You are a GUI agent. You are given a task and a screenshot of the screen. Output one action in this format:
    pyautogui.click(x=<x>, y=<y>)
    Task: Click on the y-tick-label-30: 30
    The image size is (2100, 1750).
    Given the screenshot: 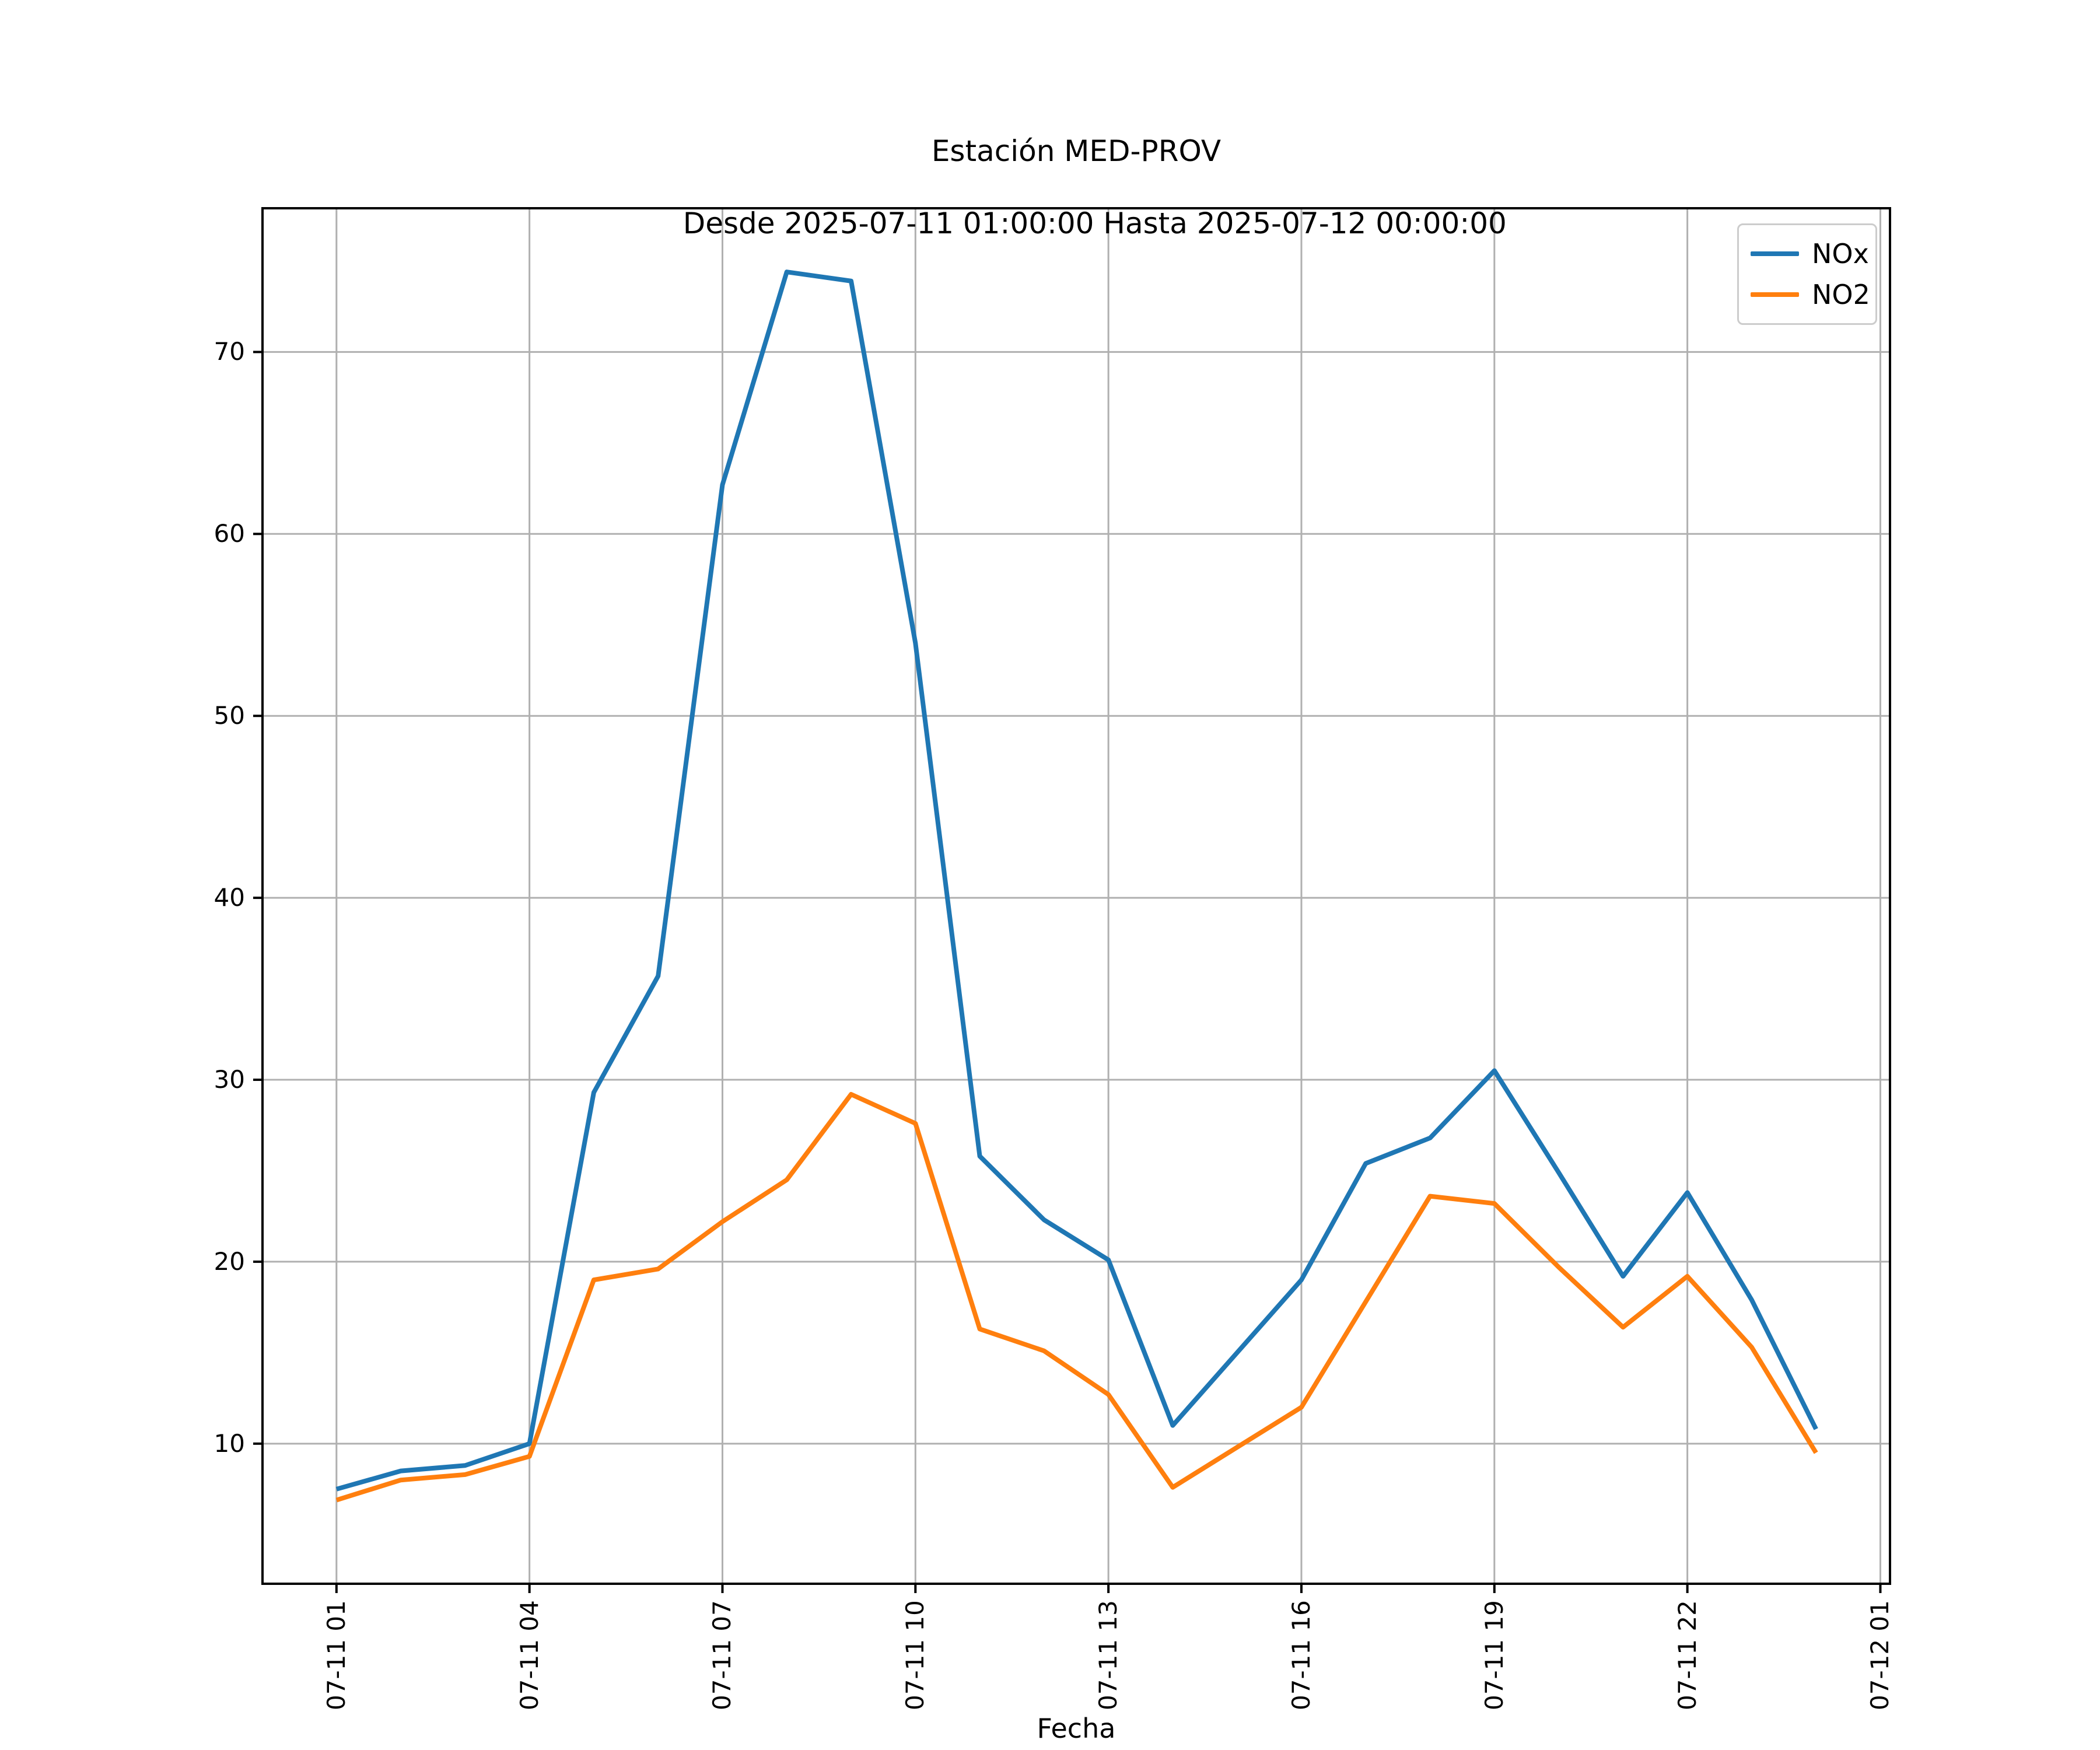 What is the action you would take?
    pyautogui.click(x=229, y=1079)
    